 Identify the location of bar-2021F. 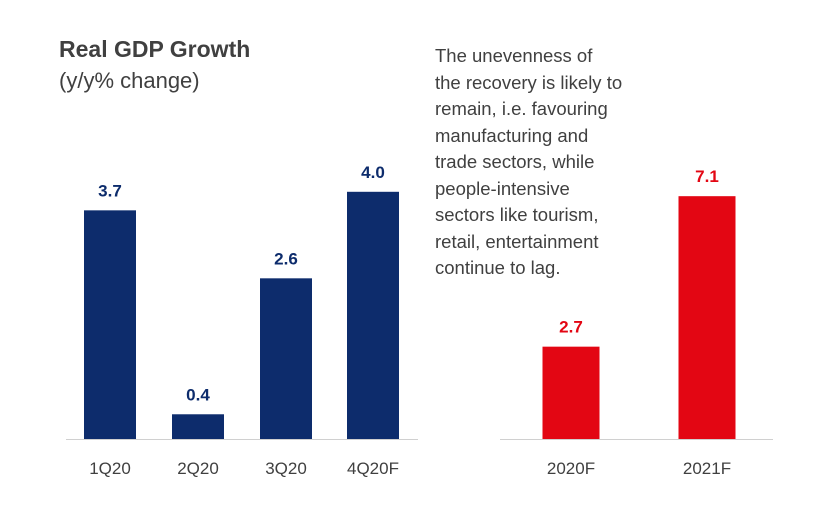
(707, 317).